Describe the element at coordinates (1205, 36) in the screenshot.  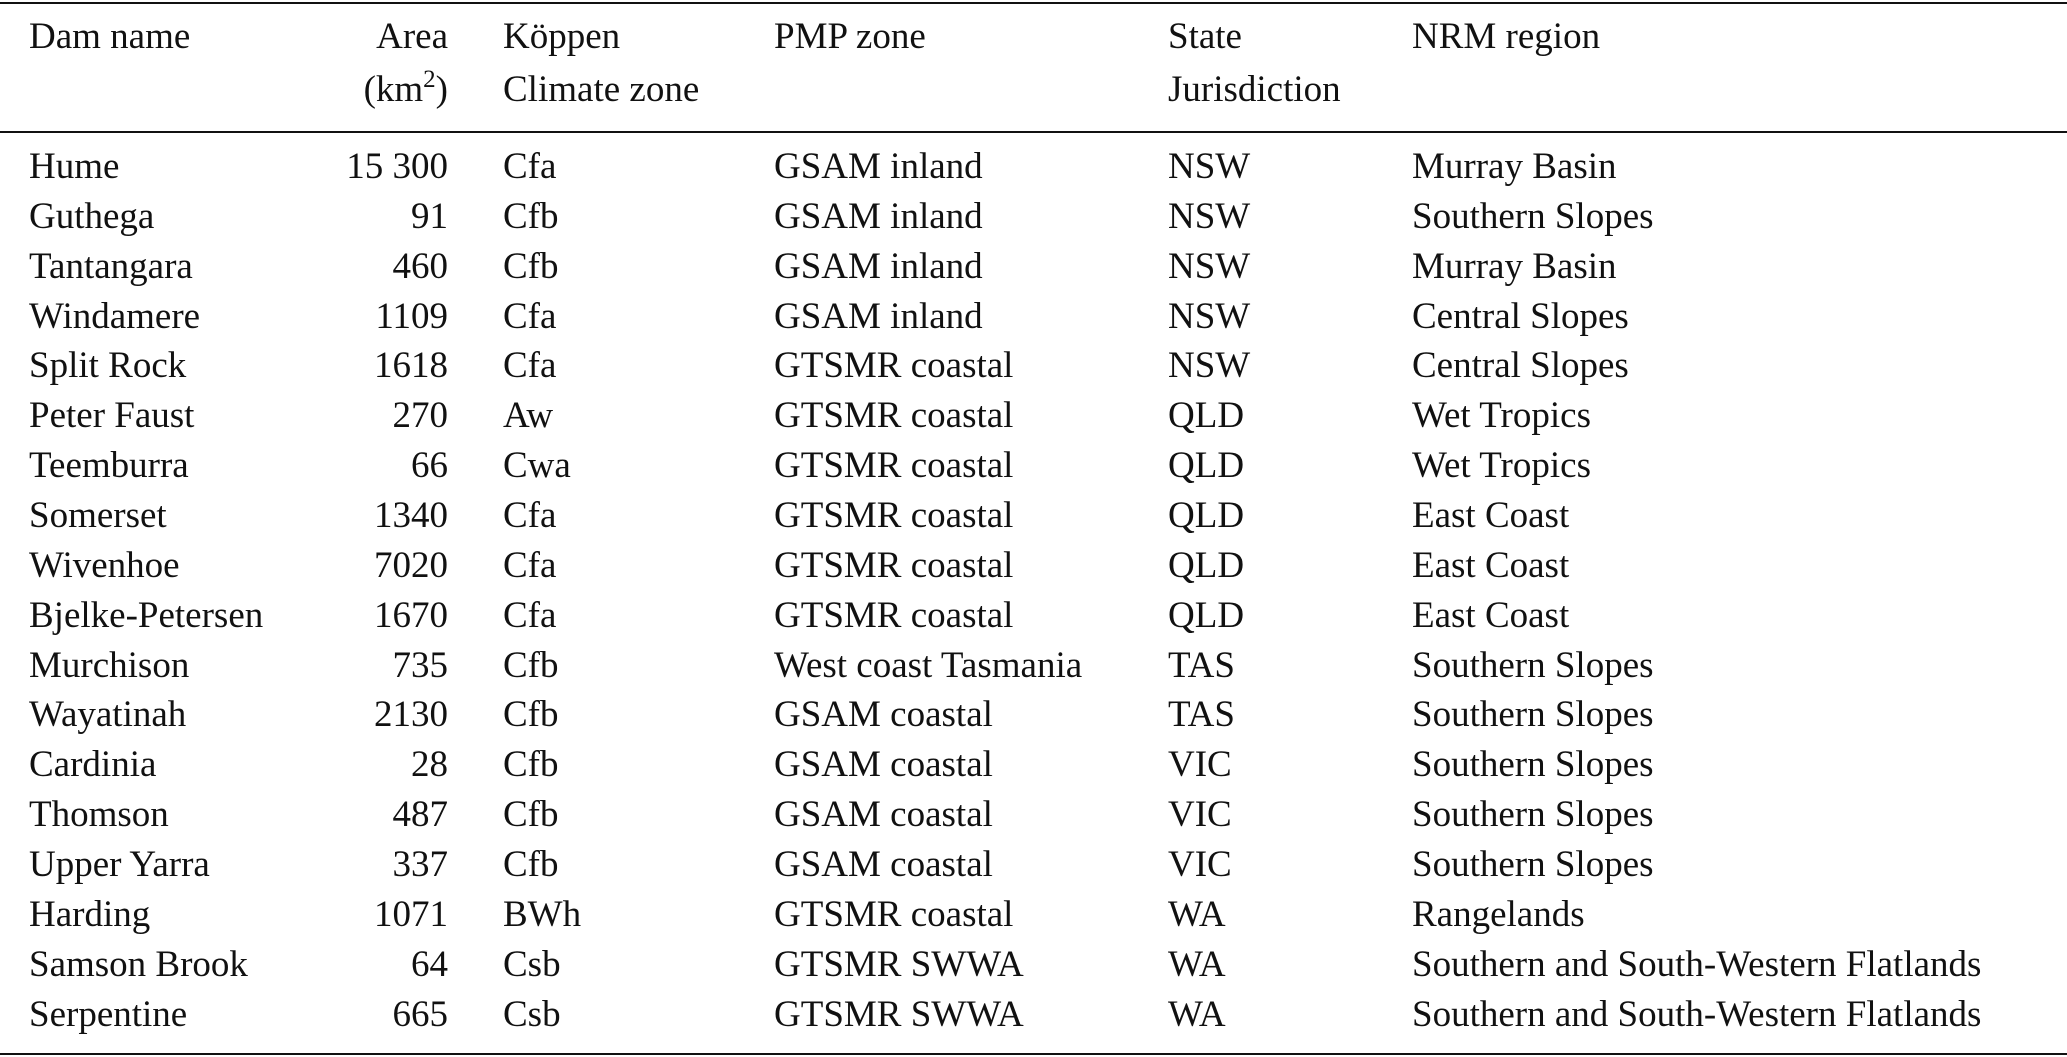
I see `header-cell: State` at that location.